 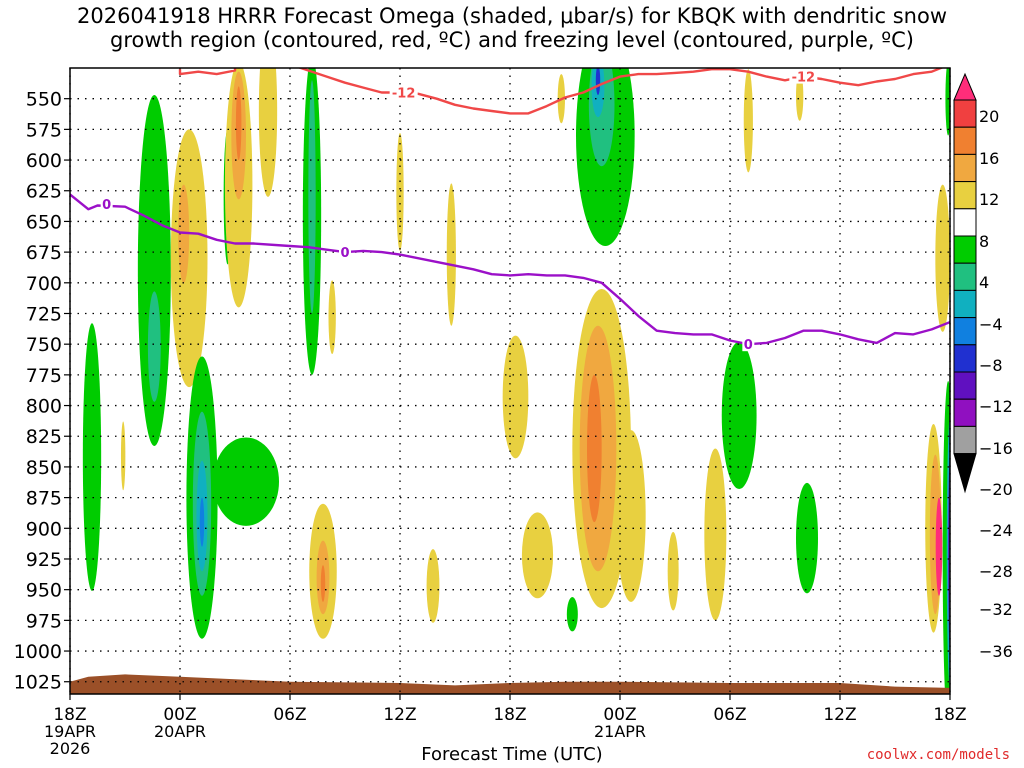 What do you see at coordinates (44, 560) in the screenshot?
I see `y-tick-label-925: 925` at bounding box center [44, 560].